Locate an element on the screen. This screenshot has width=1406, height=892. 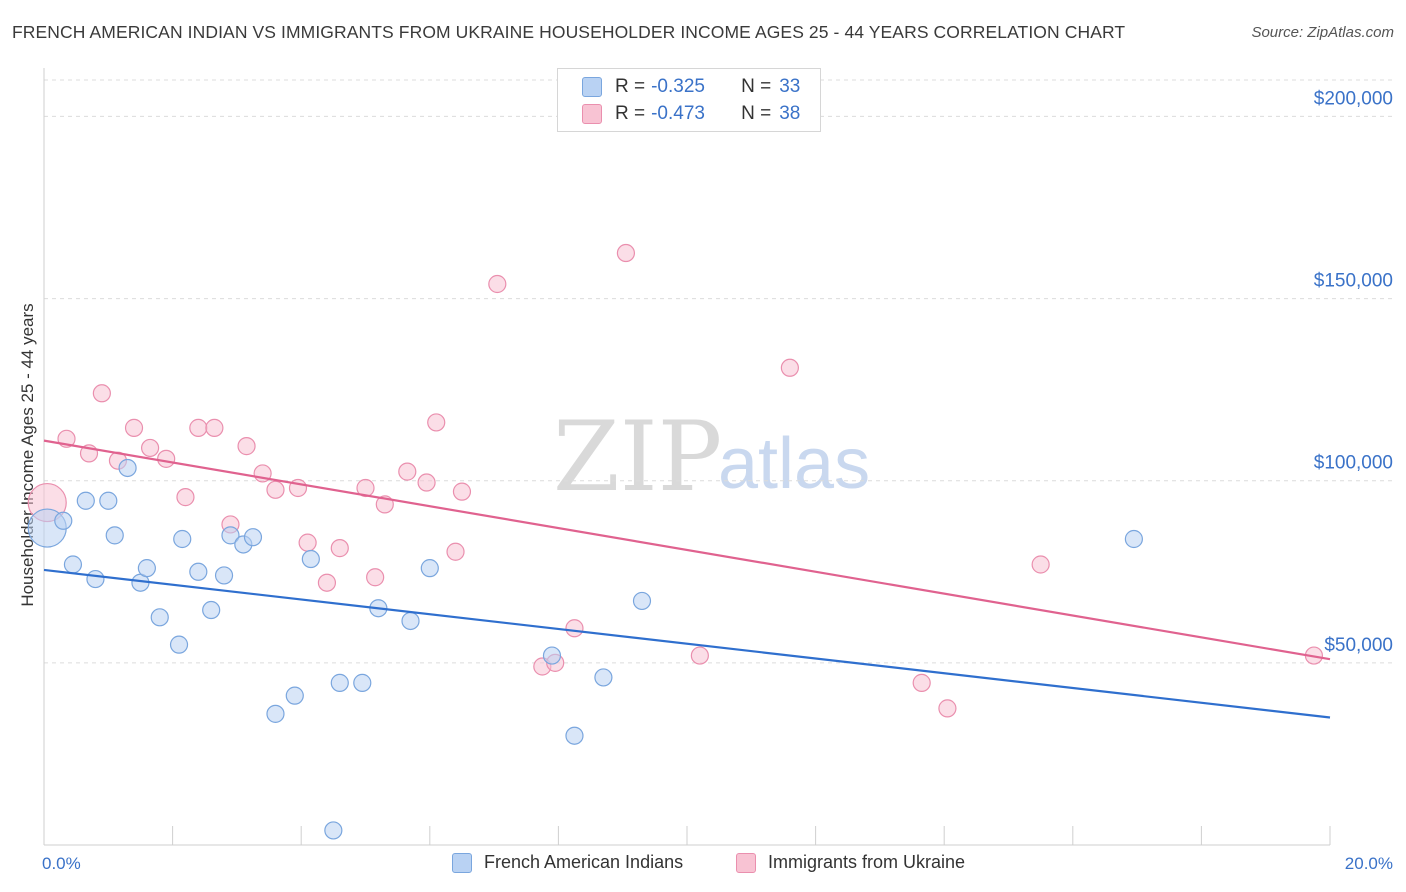
y-tick-label: $150,000 is located at coordinates (1353, 281).